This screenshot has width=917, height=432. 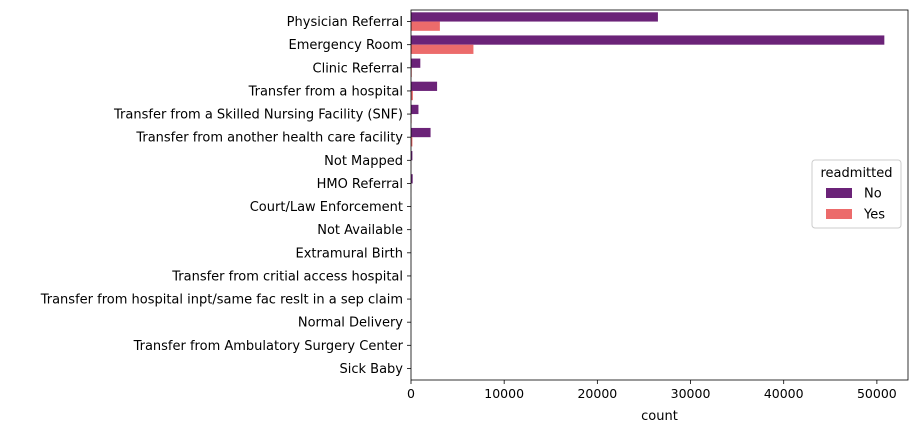 What do you see at coordinates (360, 230) in the screenshot?
I see `category-label: Not Available` at bounding box center [360, 230].